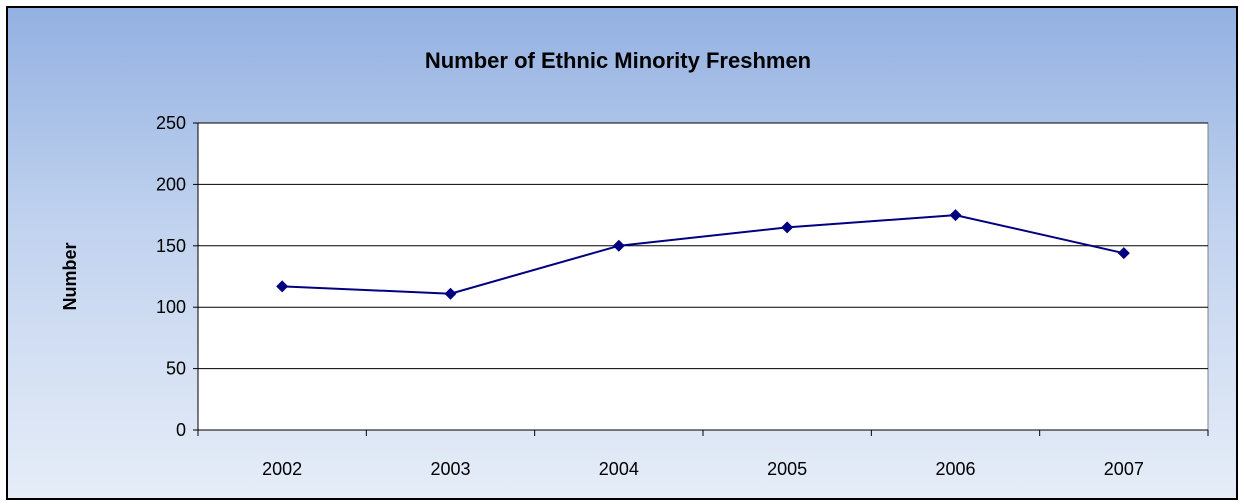 The image size is (1244, 504). I want to click on x-tick-label: 2006, so click(955, 469).